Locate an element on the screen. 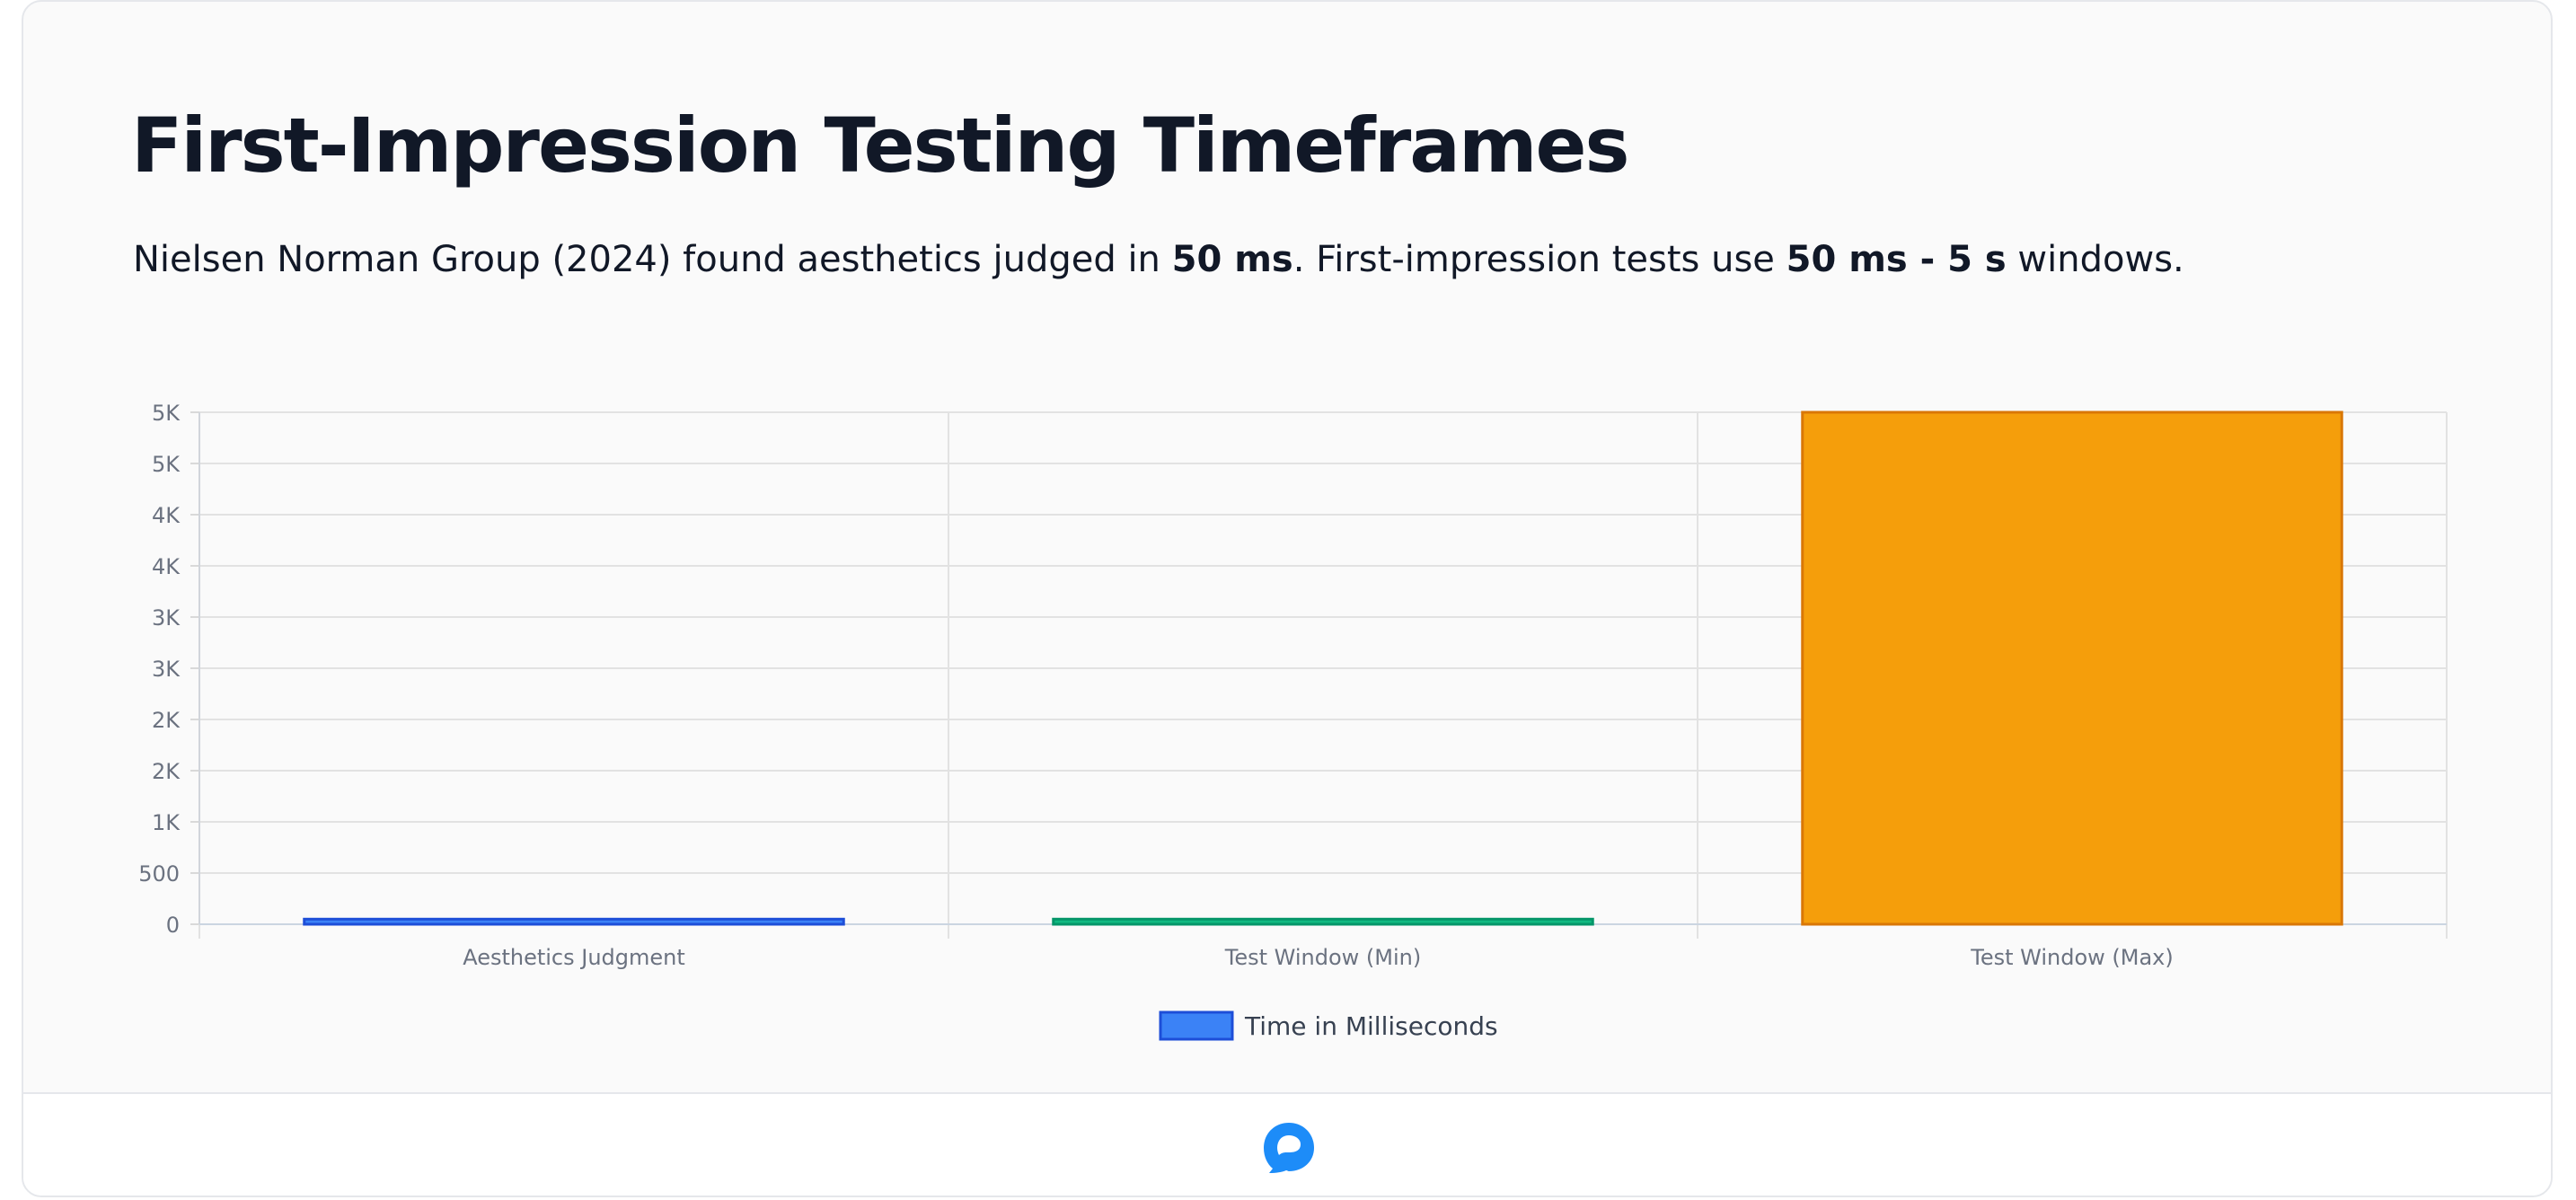 The image size is (2576, 1200). chat-bubble-logo-icon is located at coordinates (1289, 1148).